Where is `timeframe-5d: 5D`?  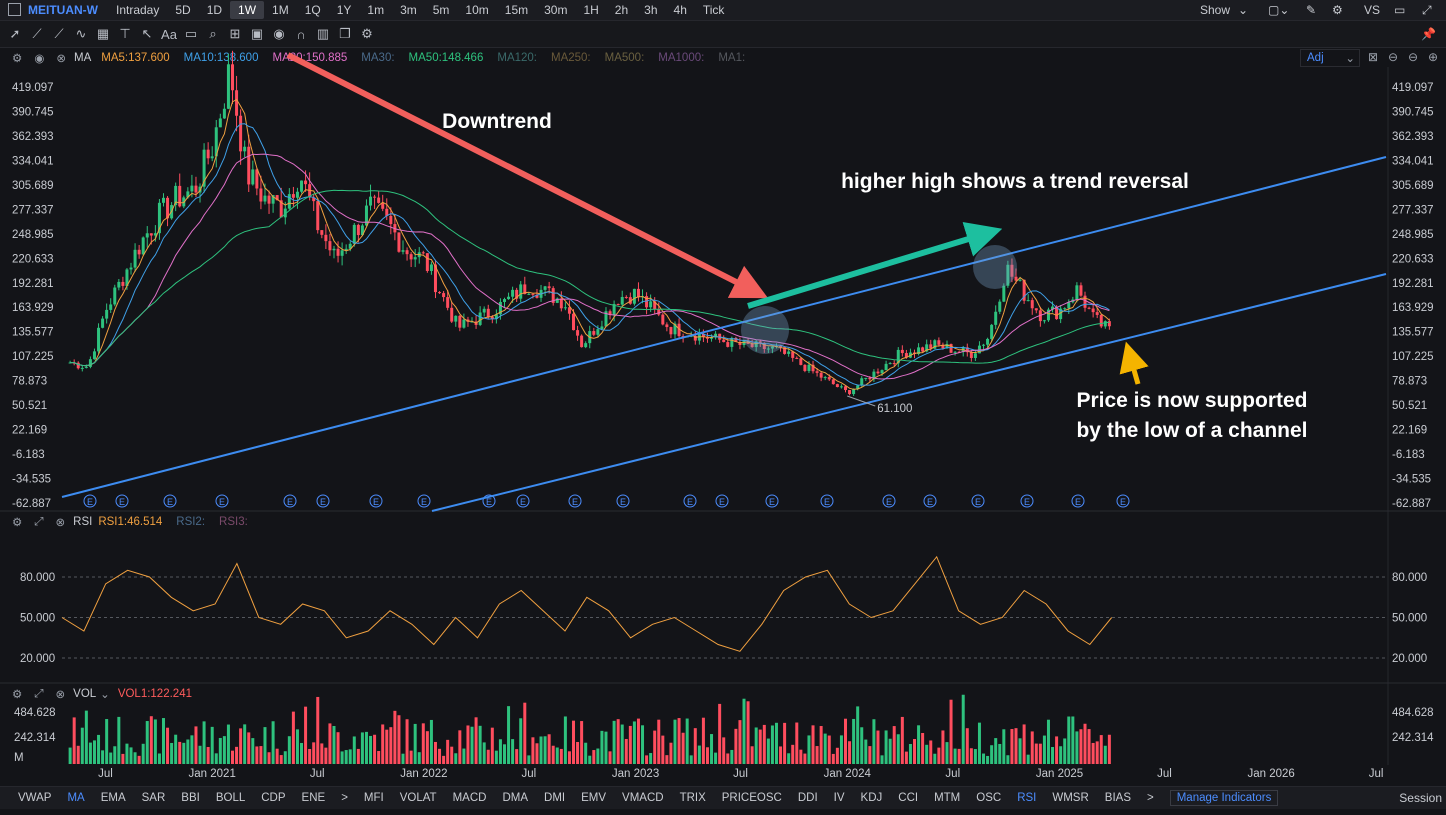
timeframe-5d: 5D is located at coordinates (183, 10).